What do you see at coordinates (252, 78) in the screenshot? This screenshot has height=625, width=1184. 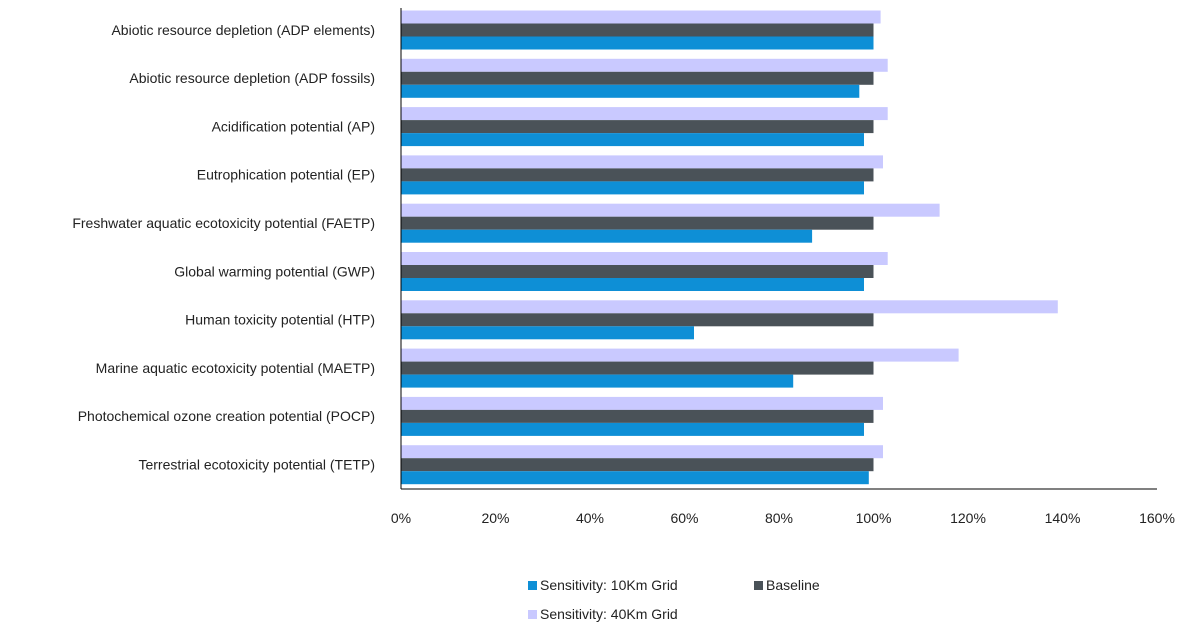 I see `category-label: Abiotic resource depletion (ADP fossils)` at bounding box center [252, 78].